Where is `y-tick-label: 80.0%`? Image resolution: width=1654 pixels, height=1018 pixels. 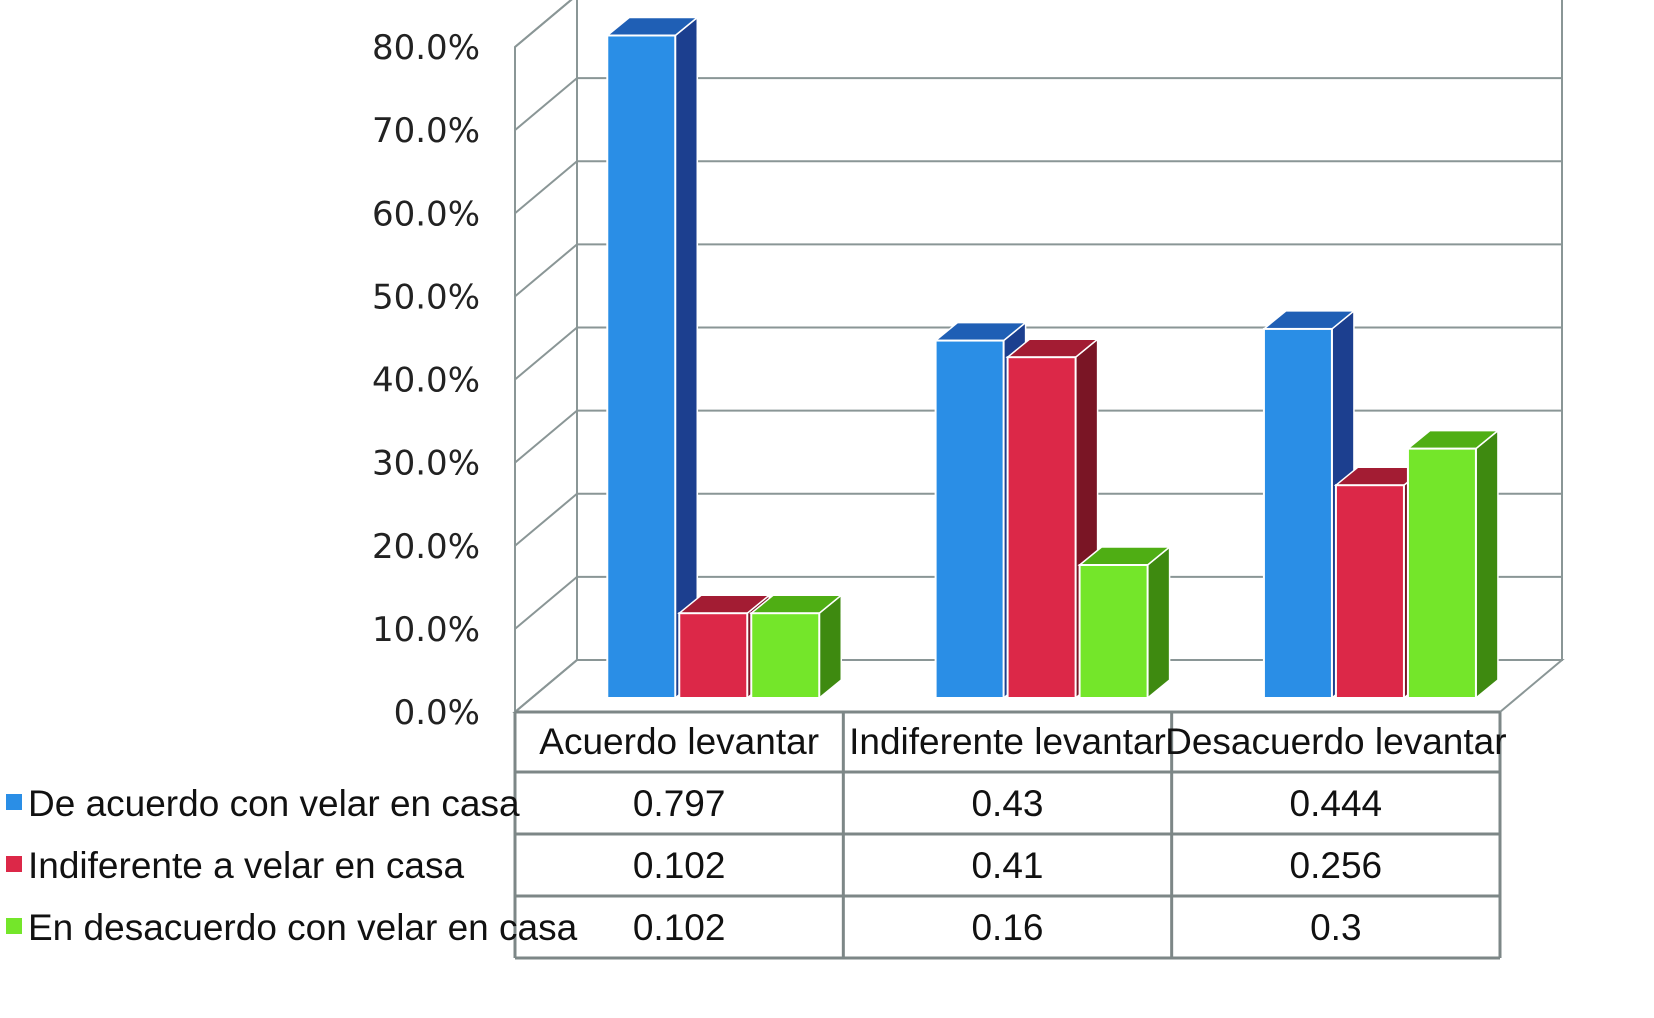 y-tick-label: 80.0% is located at coordinates (426, 48).